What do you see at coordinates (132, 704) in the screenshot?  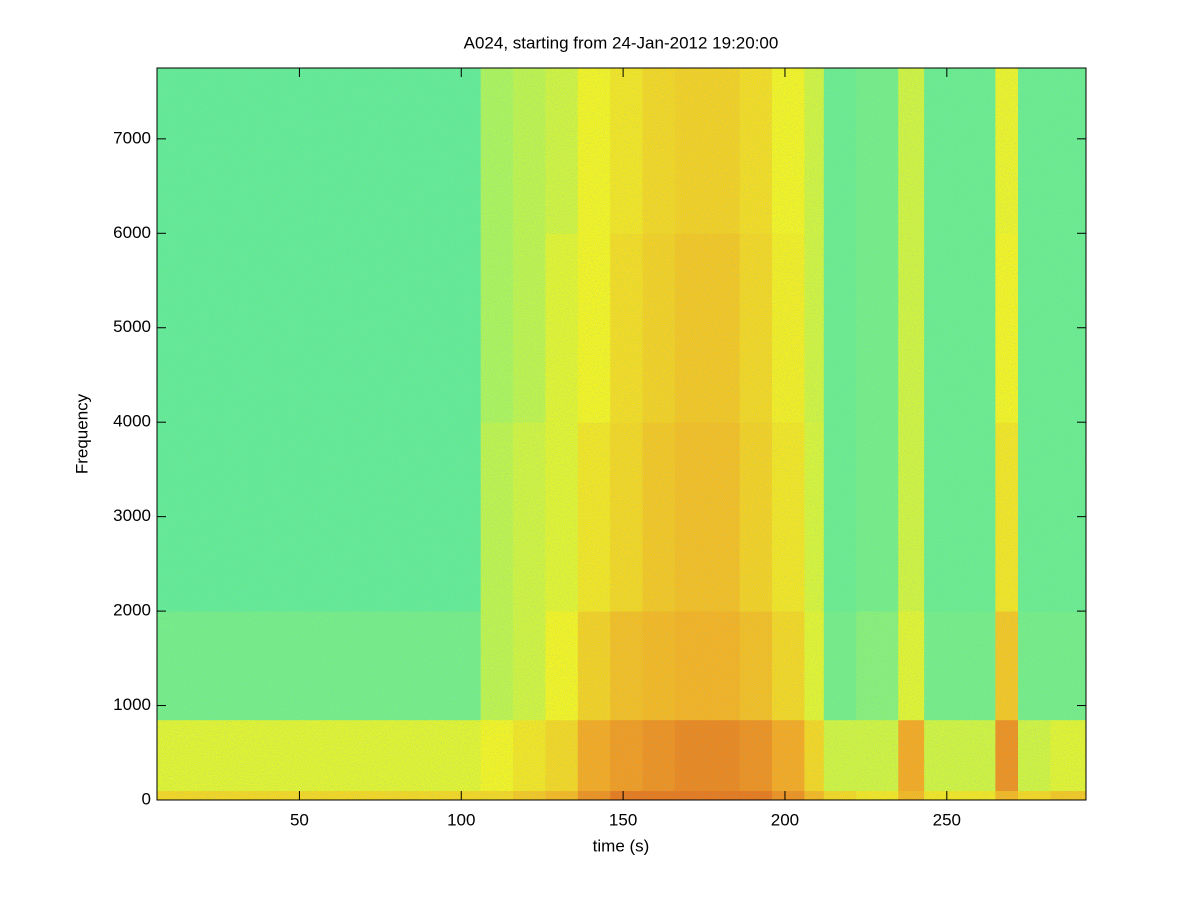 I see `y-tick-label: 1000` at bounding box center [132, 704].